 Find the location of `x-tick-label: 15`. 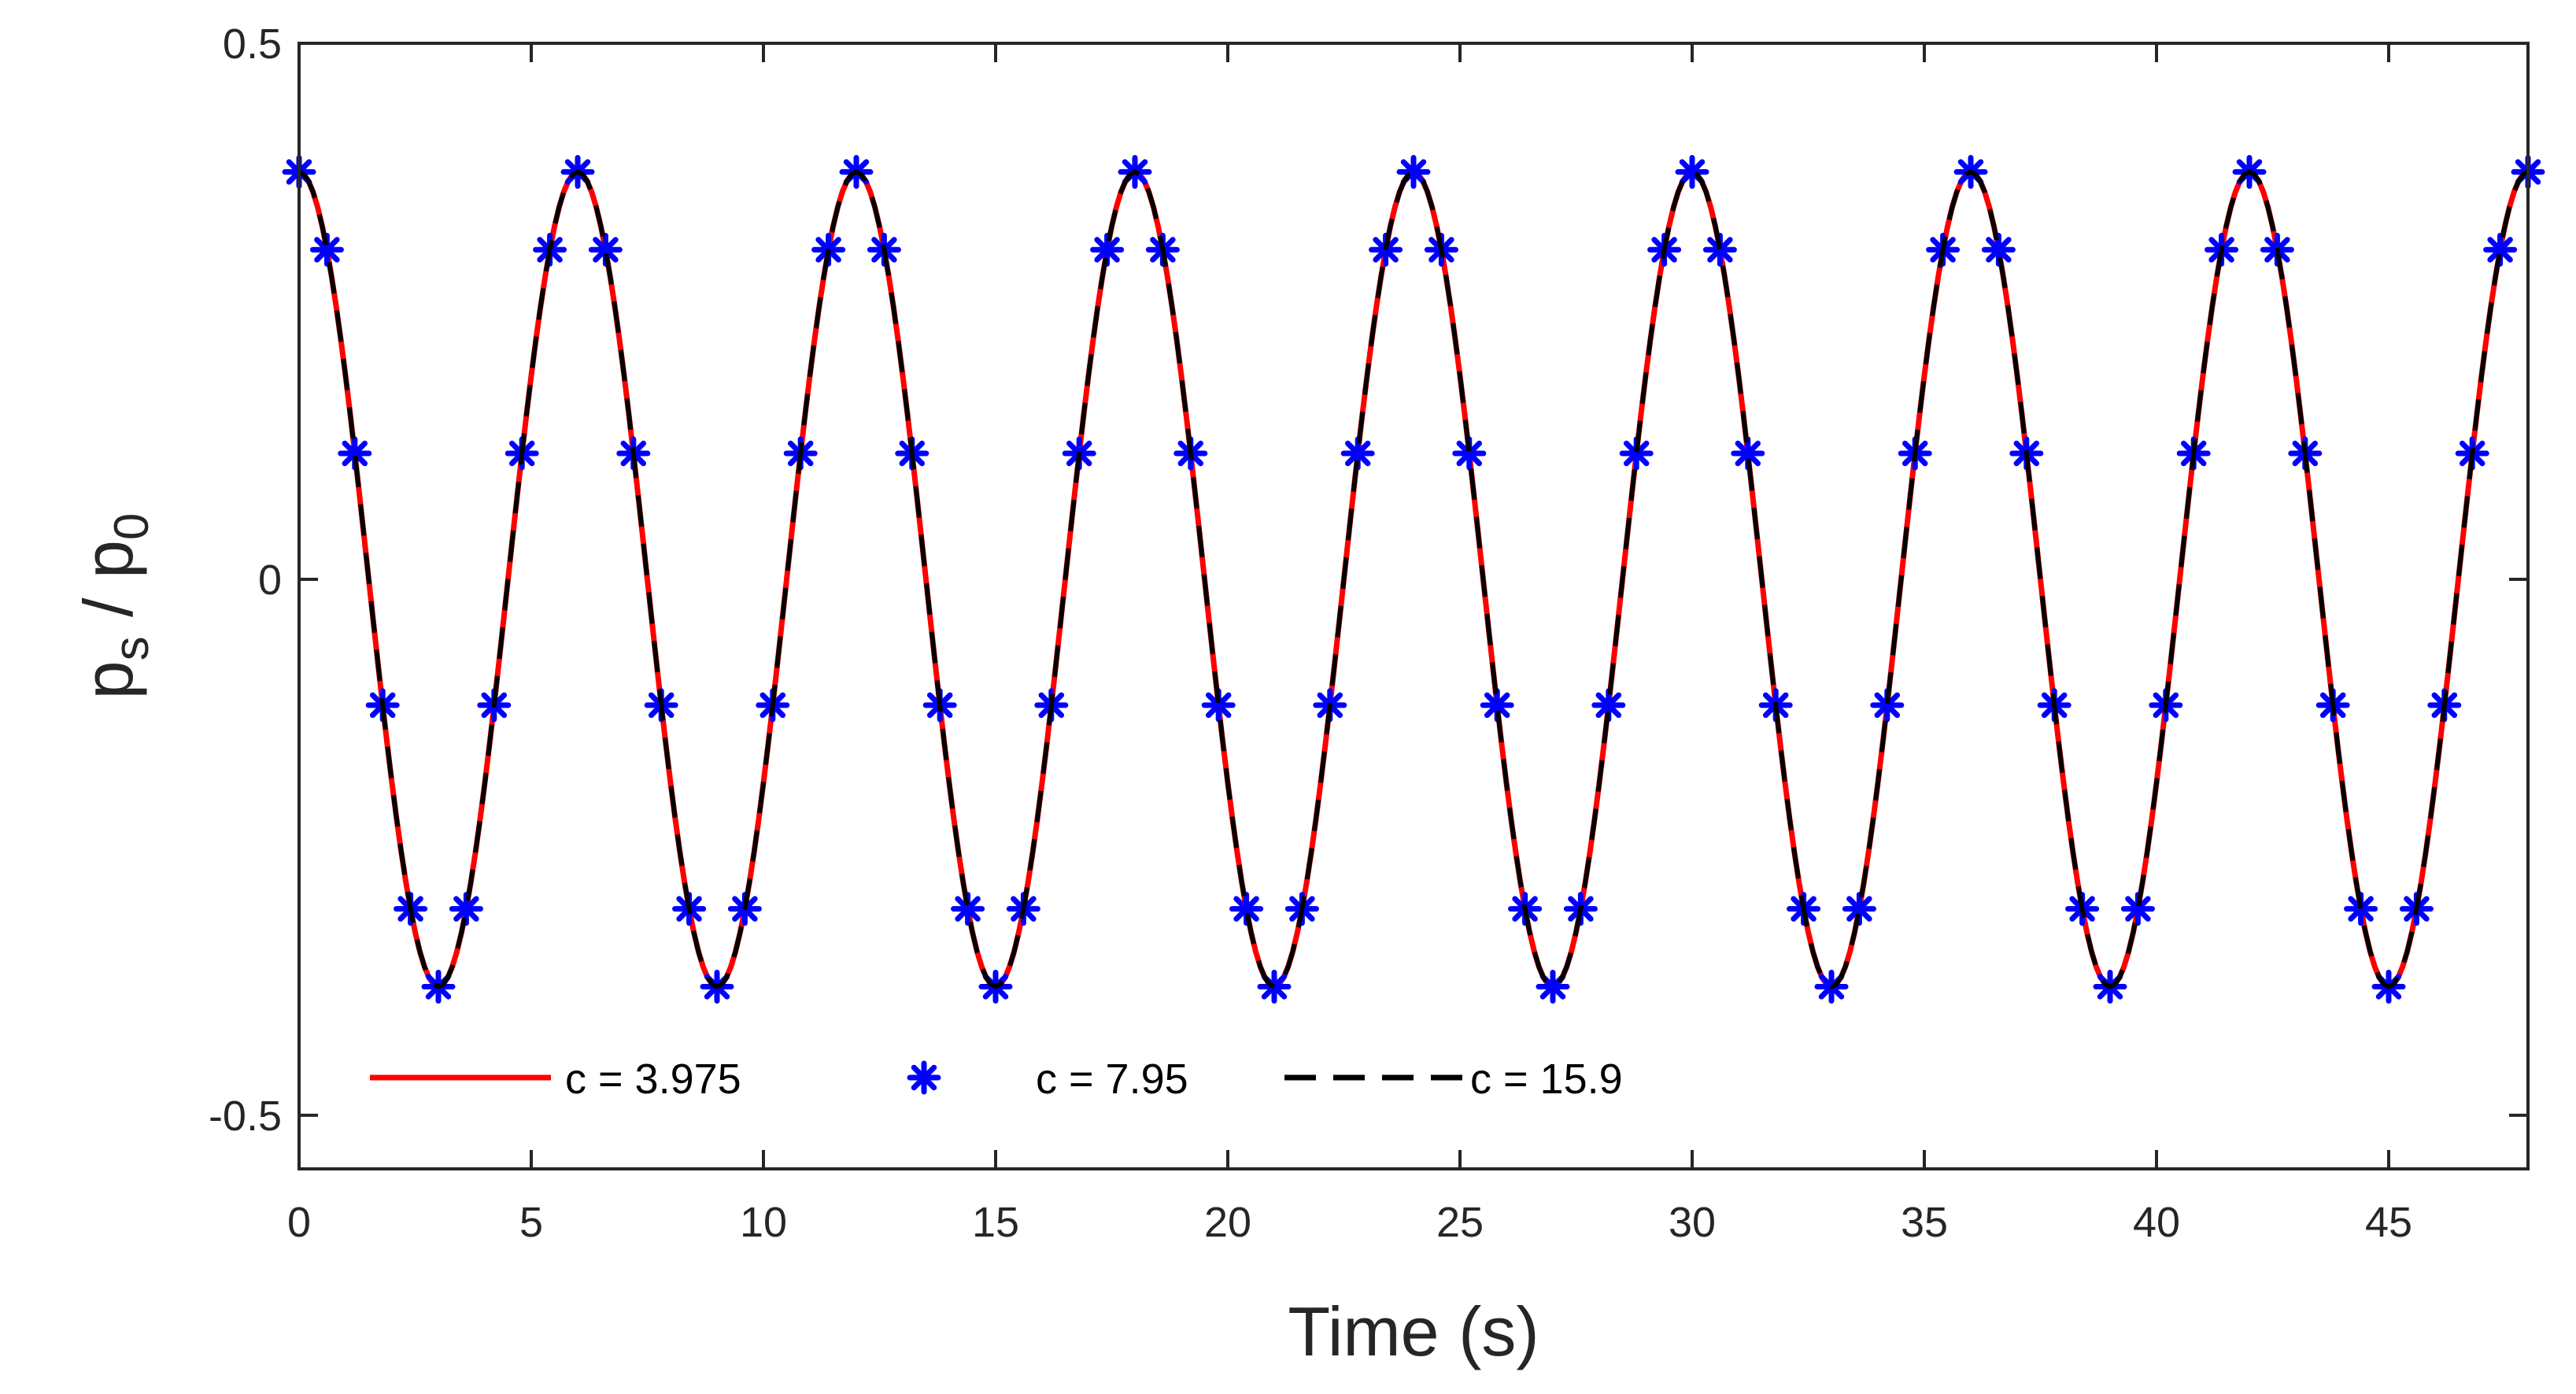

x-tick-label: 15 is located at coordinates (995, 1222).